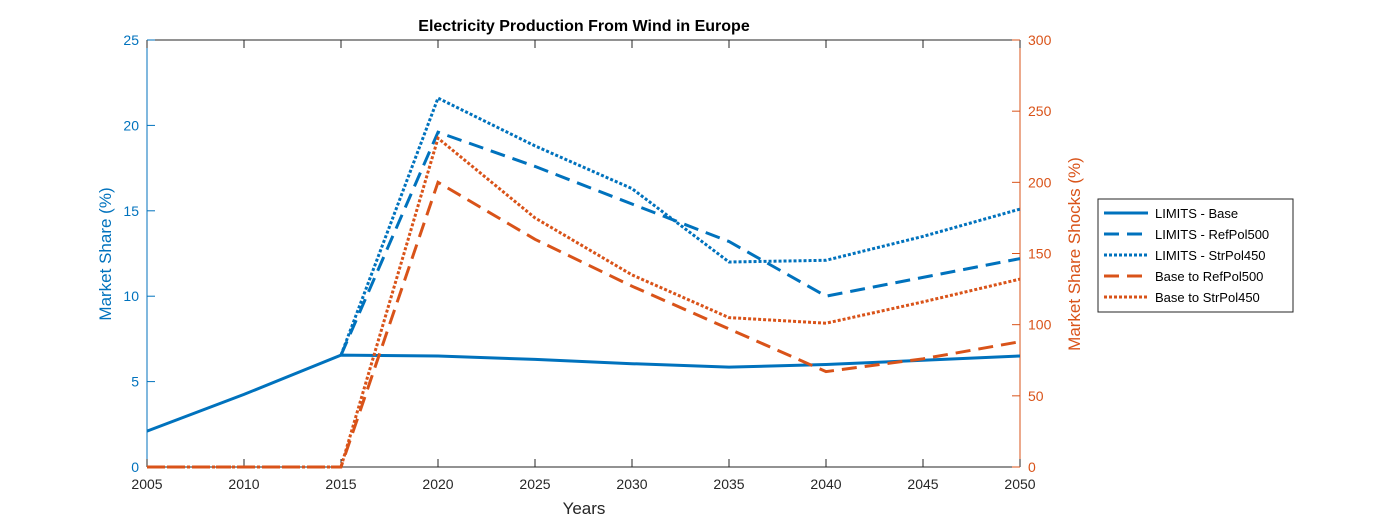 This screenshot has height=525, width=1400. I want to click on x-tick-label: 2025, so click(534, 484).